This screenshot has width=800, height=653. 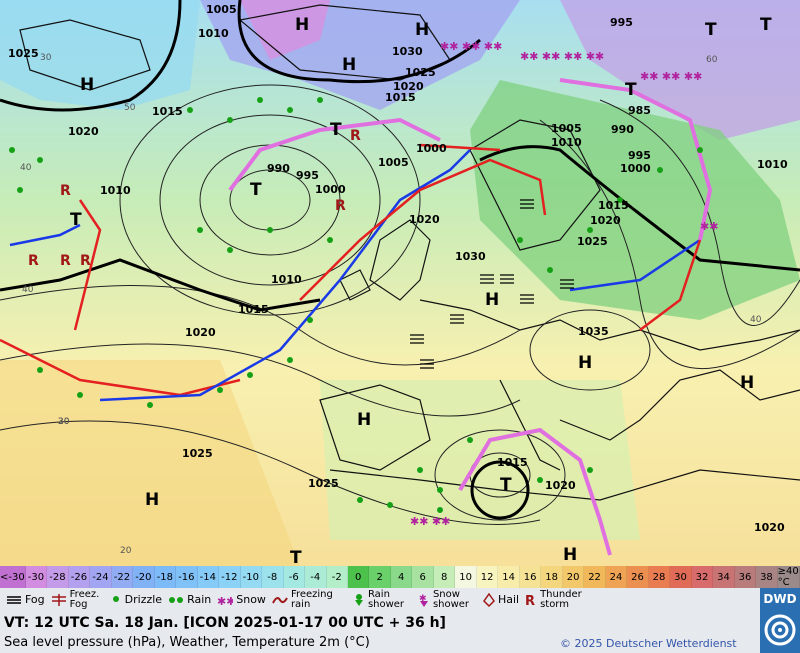 What do you see at coordinates (422, 30) in the screenshot?
I see `high-greenland-3: H` at bounding box center [422, 30].